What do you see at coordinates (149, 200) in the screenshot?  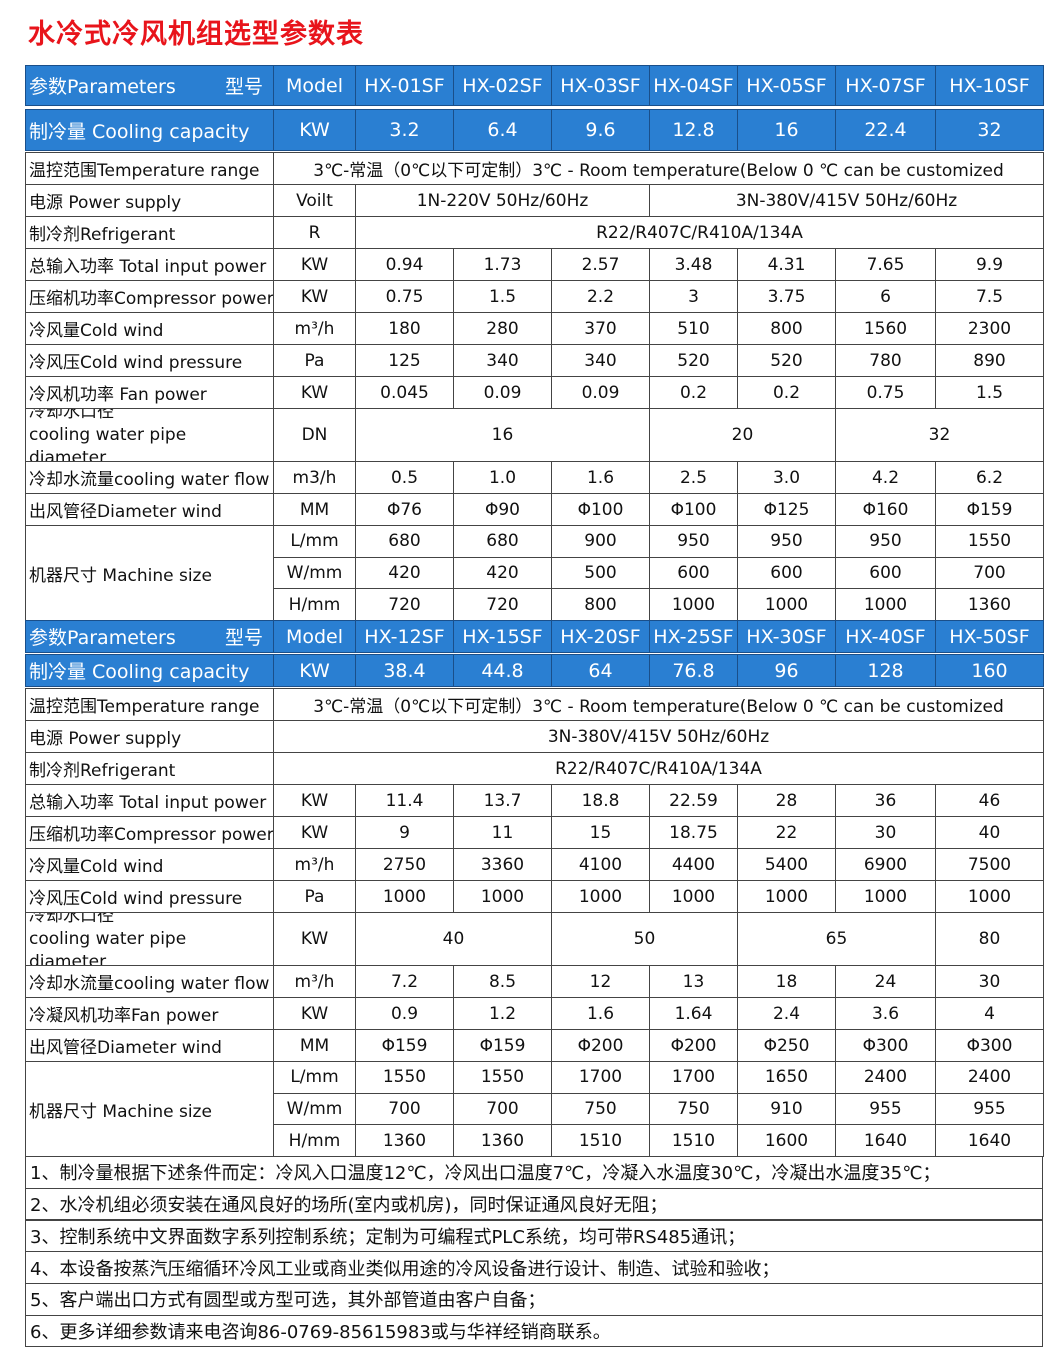 I see `row-label: 电源 Power supply` at bounding box center [149, 200].